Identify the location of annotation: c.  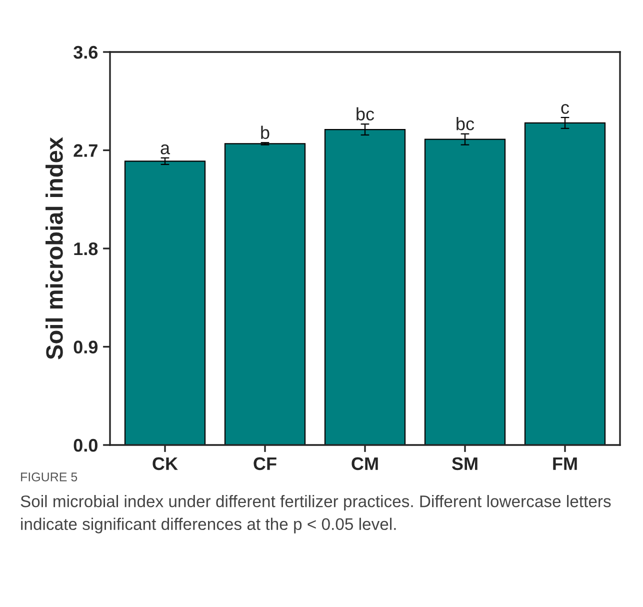
(565, 109).